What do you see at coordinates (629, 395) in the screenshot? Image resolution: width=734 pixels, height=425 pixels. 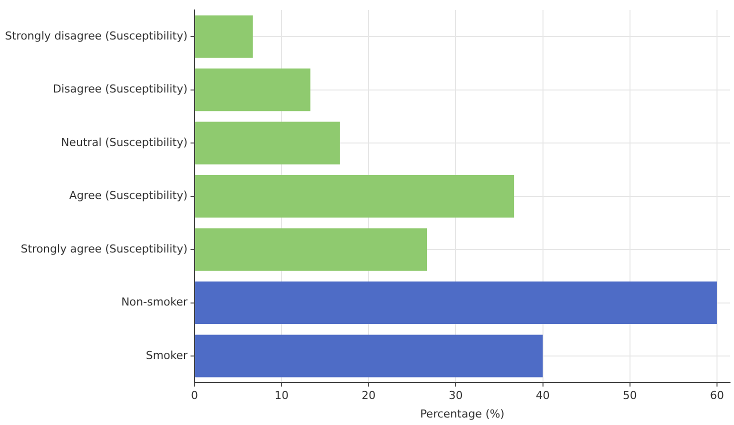 I see `x-tick-label: 50` at bounding box center [629, 395].